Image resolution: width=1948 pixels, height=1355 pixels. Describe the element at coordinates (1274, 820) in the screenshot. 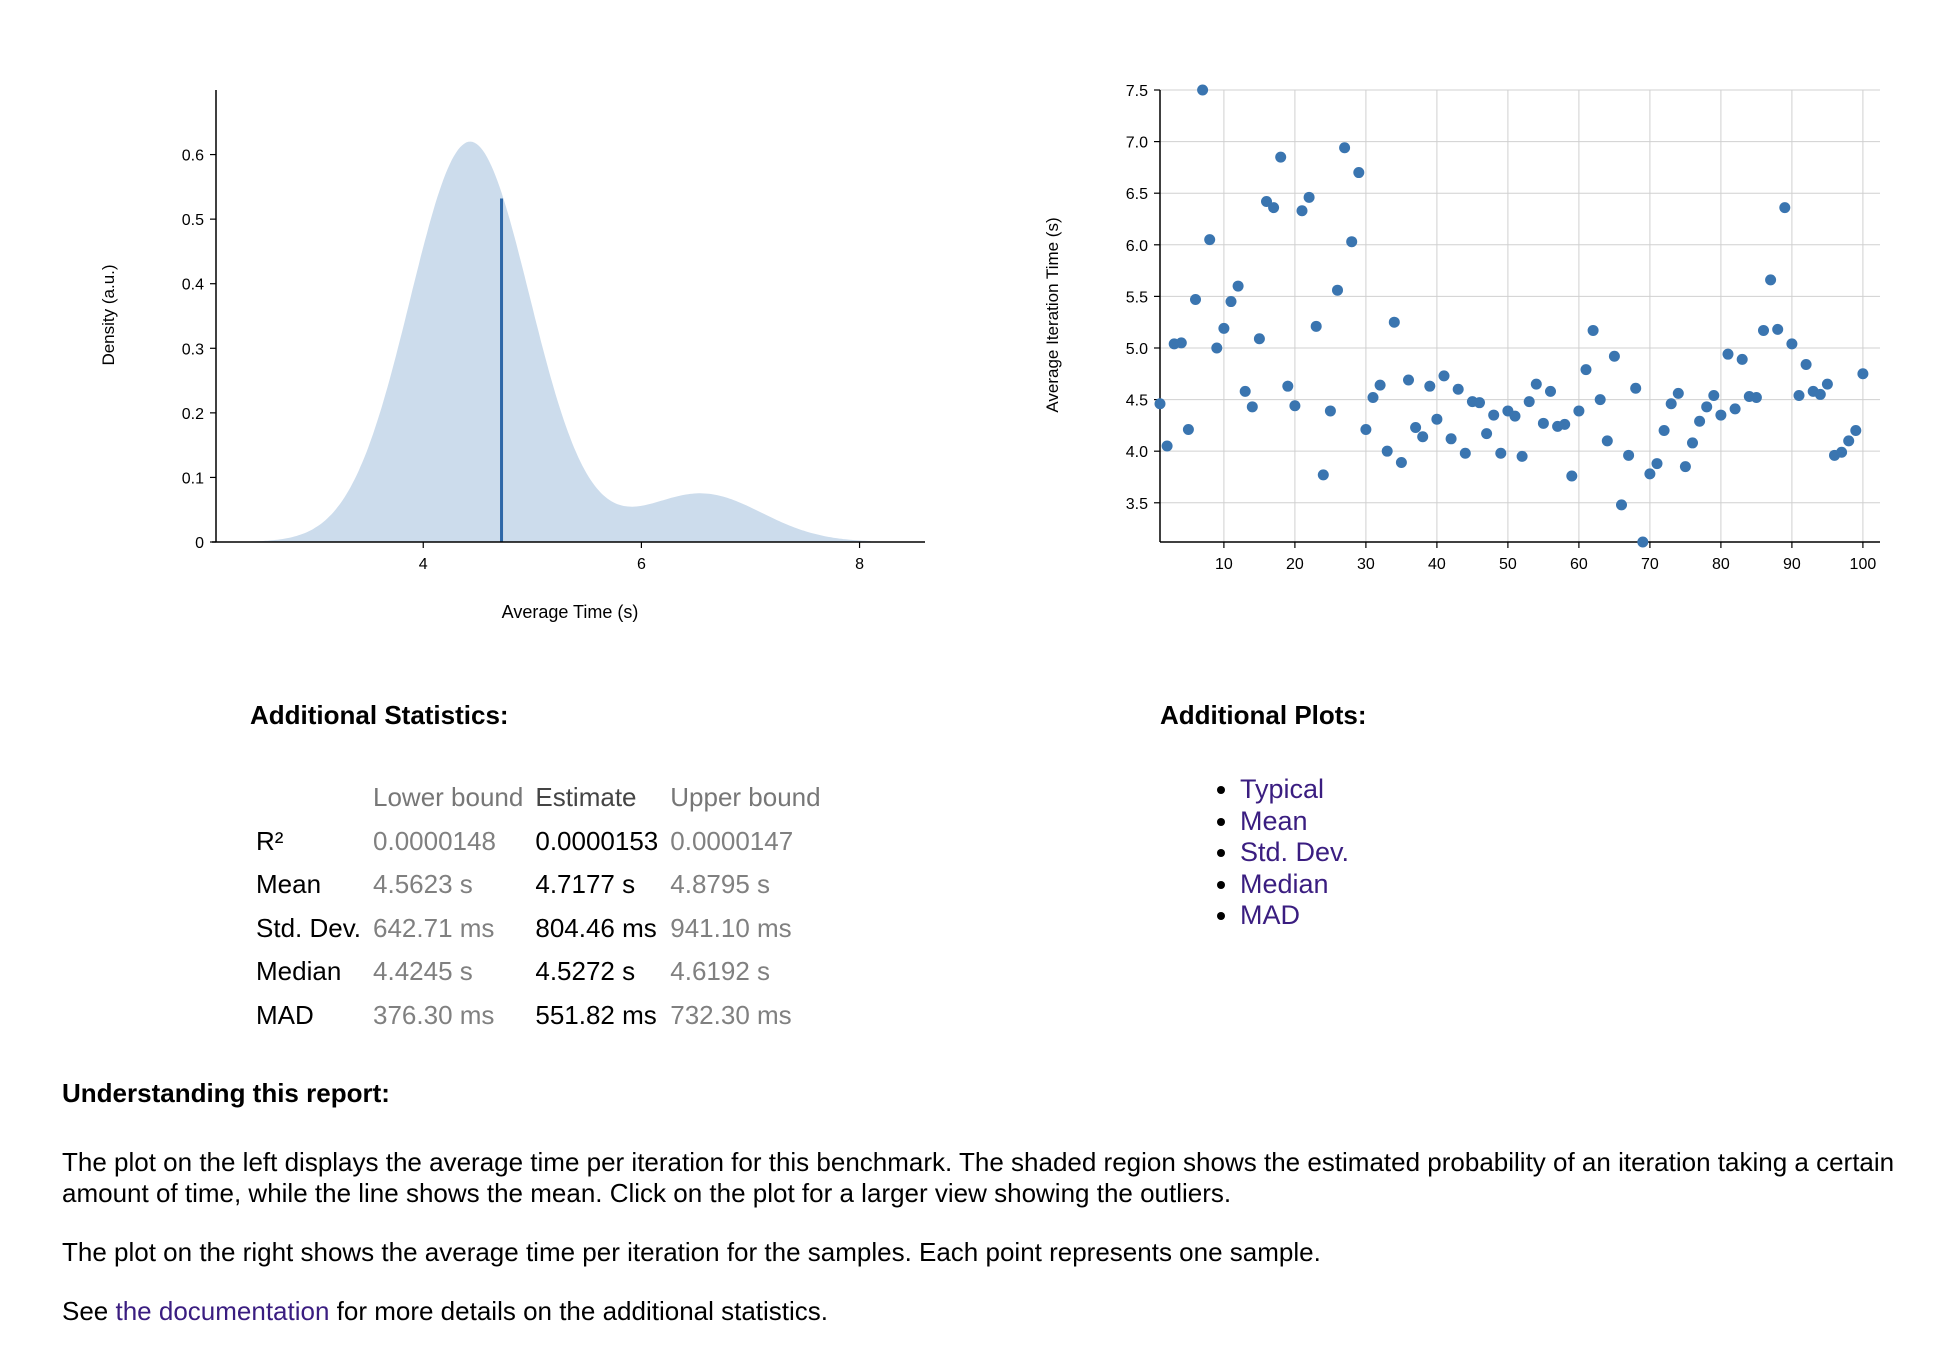

I see `mean-plot-link: Mean` at that location.